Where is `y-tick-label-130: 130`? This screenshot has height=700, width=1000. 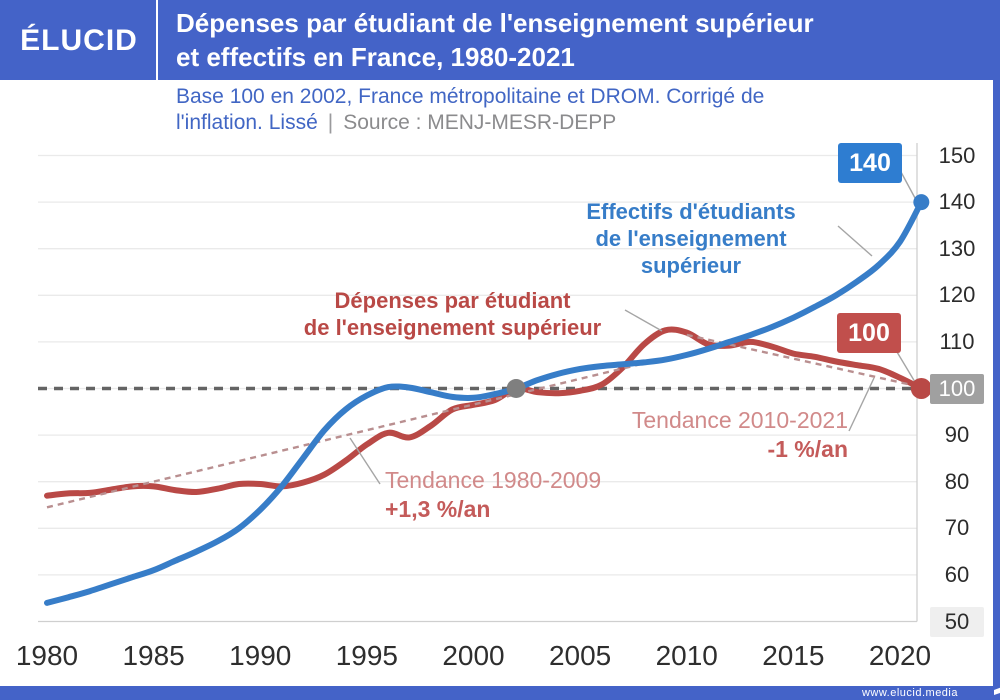 y-tick-label-130: 130 is located at coordinates (957, 248).